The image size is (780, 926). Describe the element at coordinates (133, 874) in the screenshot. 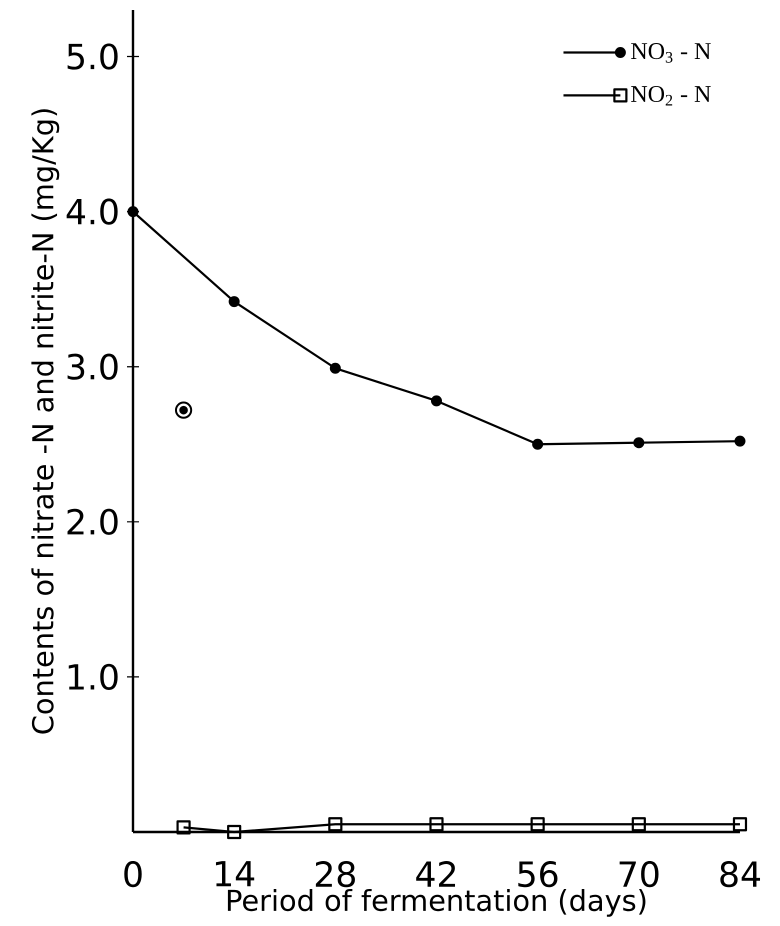

I see `x-tick-label: 0` at that location.